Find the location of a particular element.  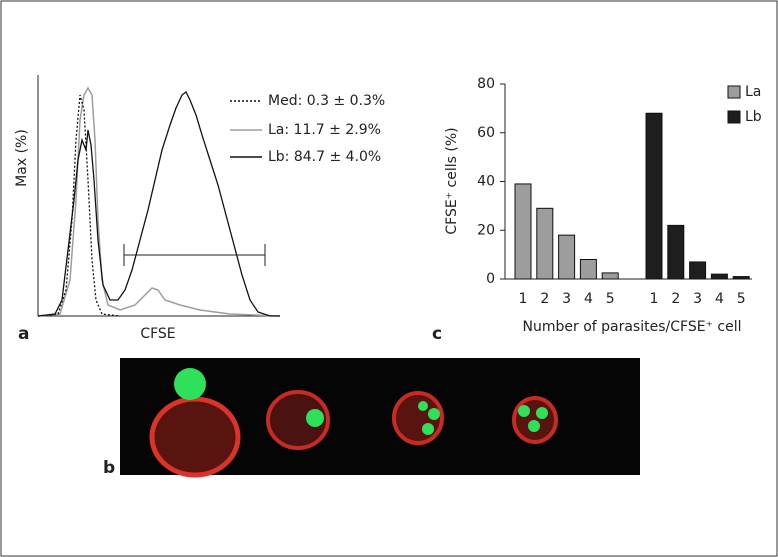

y-tick-label: 0 is located at coordinates (490, 279).